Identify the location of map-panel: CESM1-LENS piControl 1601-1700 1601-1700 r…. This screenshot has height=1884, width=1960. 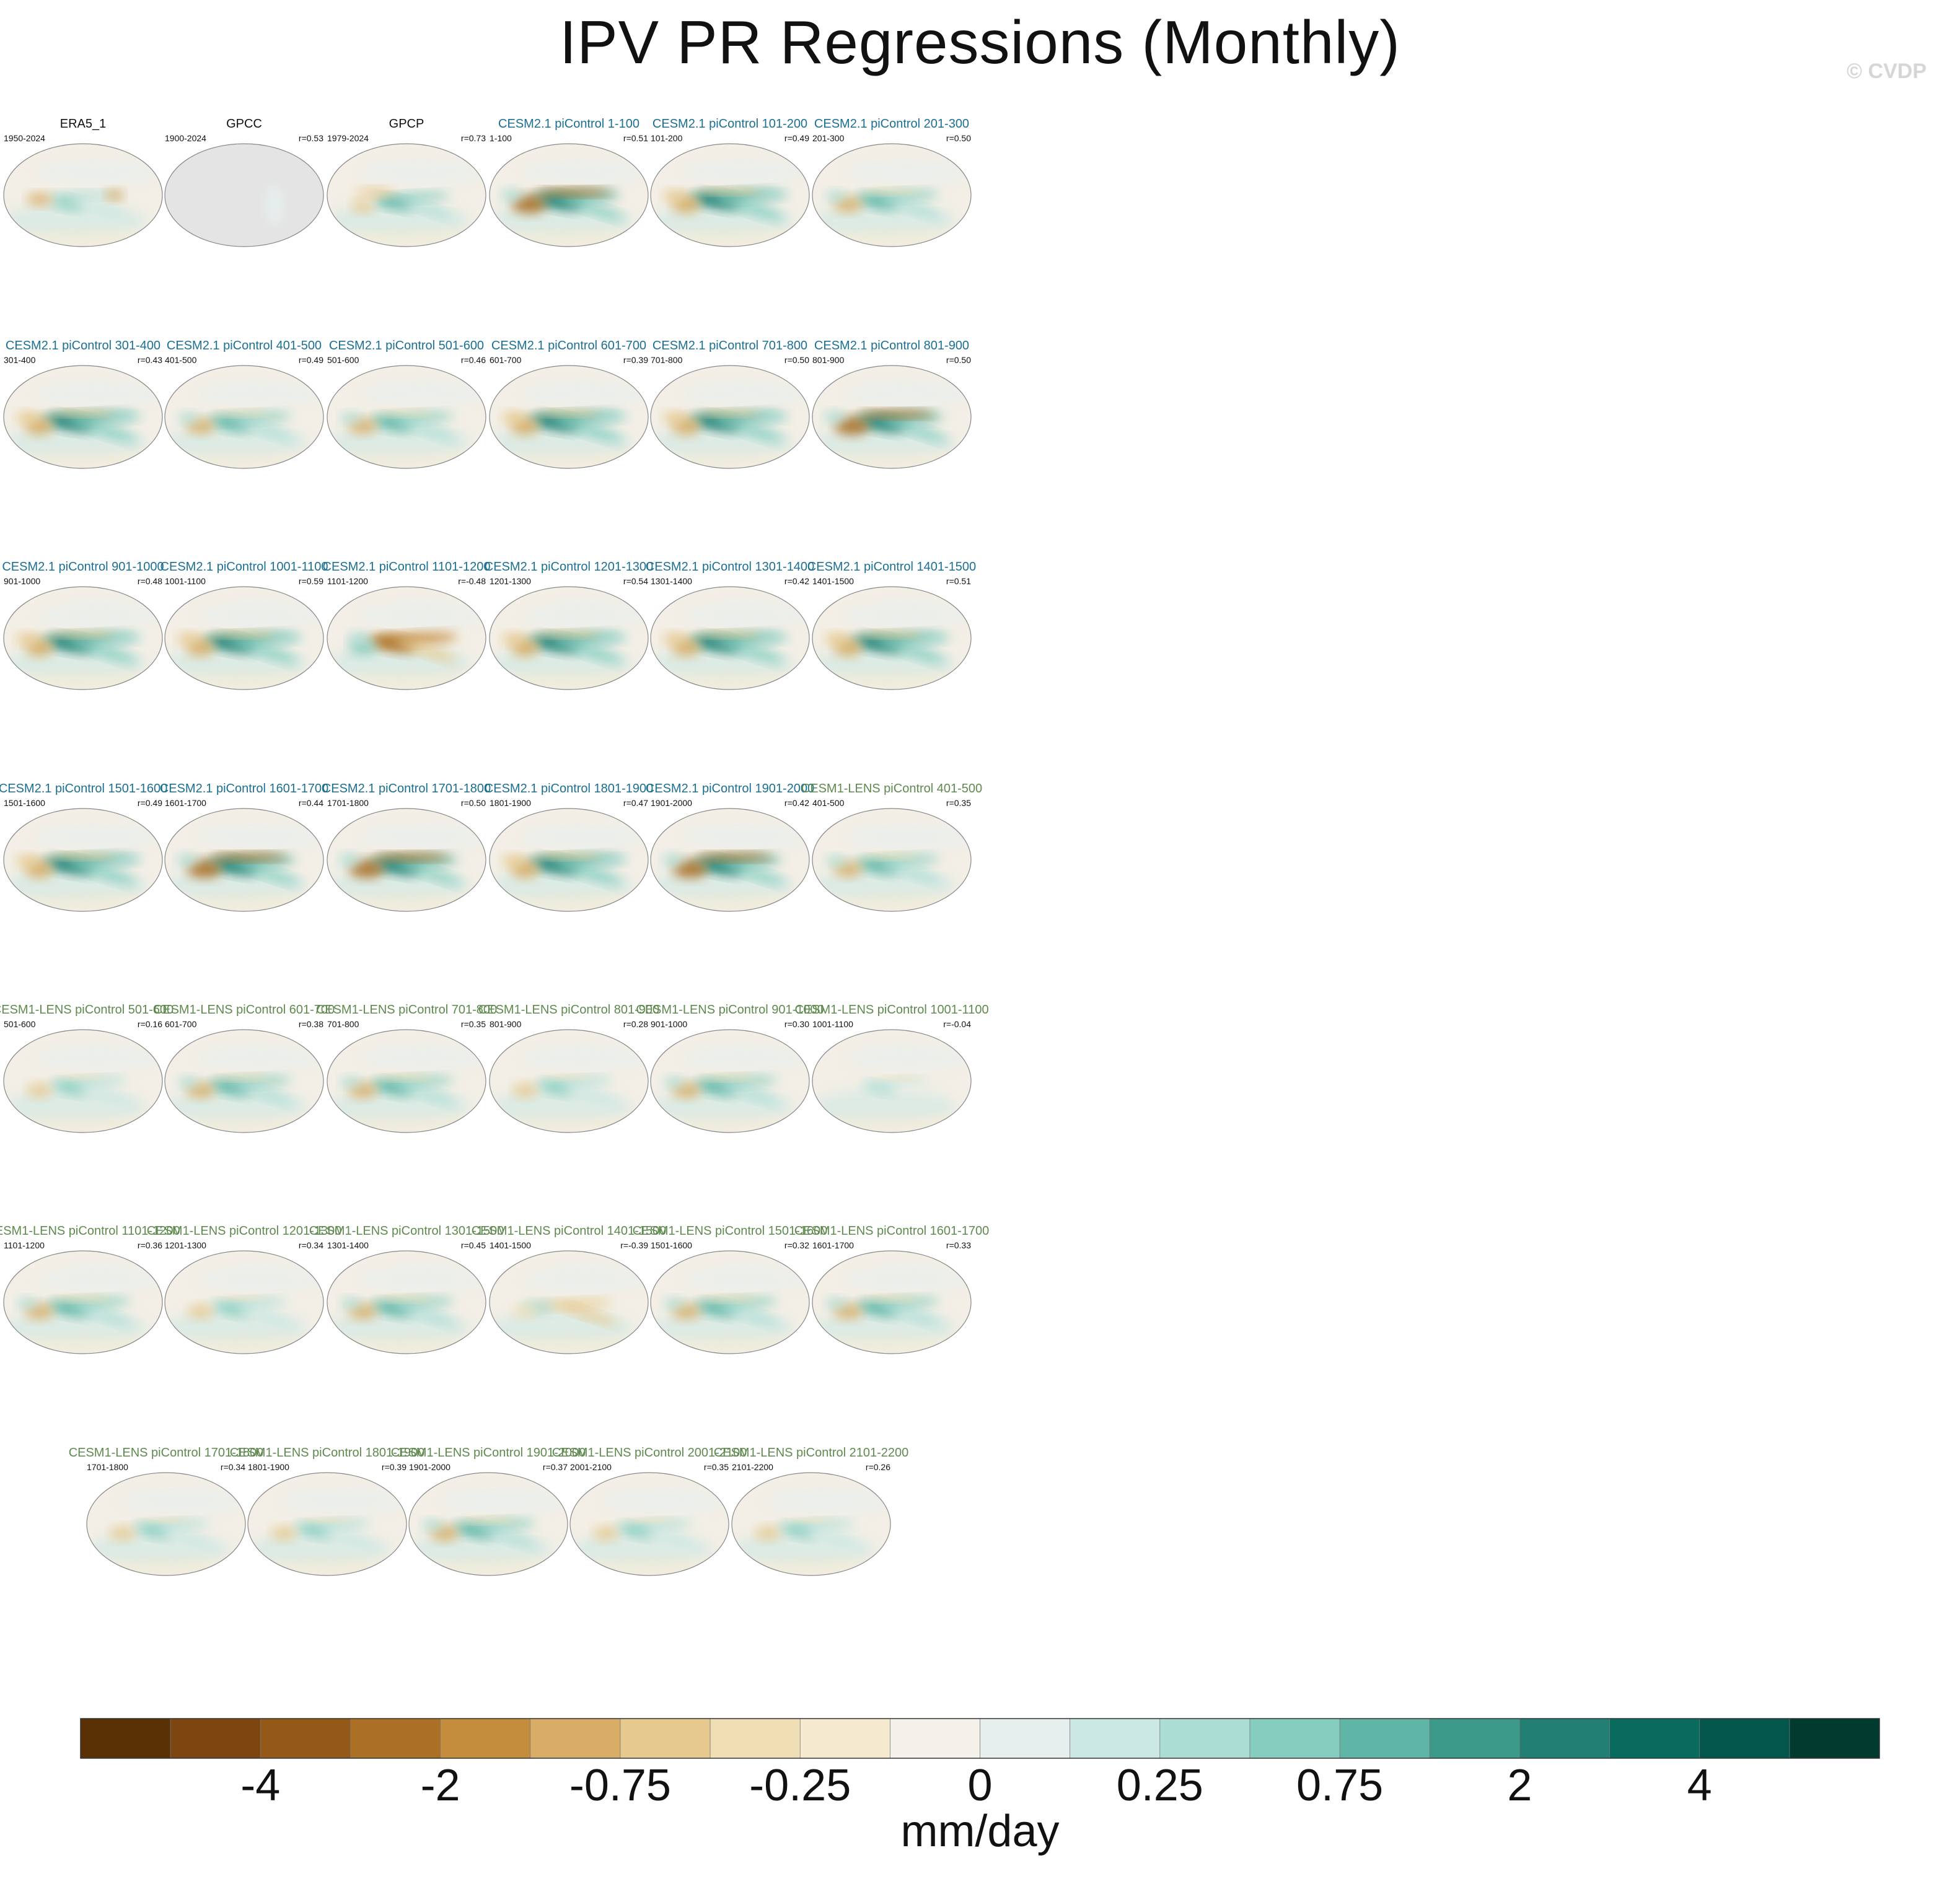
(892, 1289).